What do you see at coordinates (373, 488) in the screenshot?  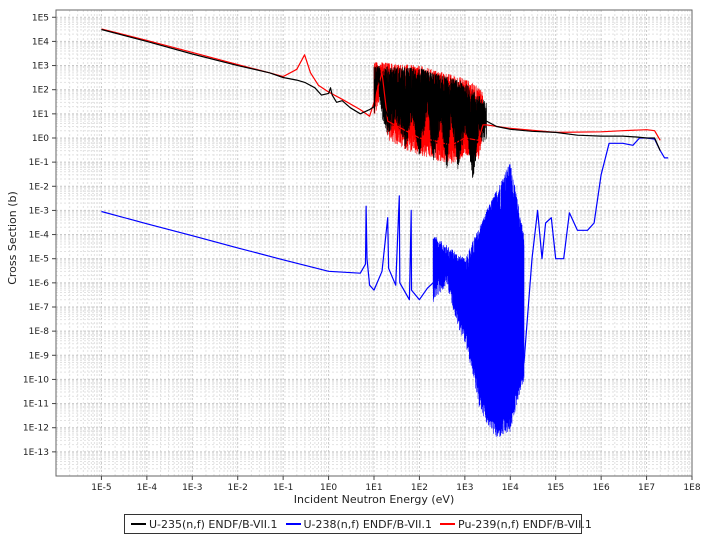 I see `x-tick-label: 1E1` at bounding box center [373, 488].